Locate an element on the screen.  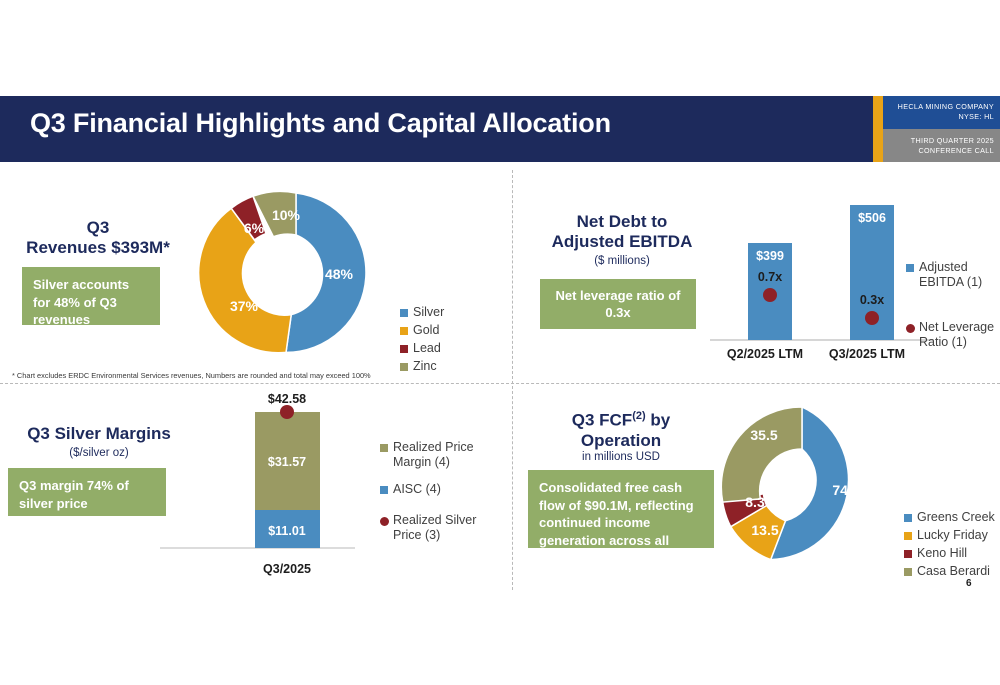
donut-slice-gold is located at coordinates (245, 280).